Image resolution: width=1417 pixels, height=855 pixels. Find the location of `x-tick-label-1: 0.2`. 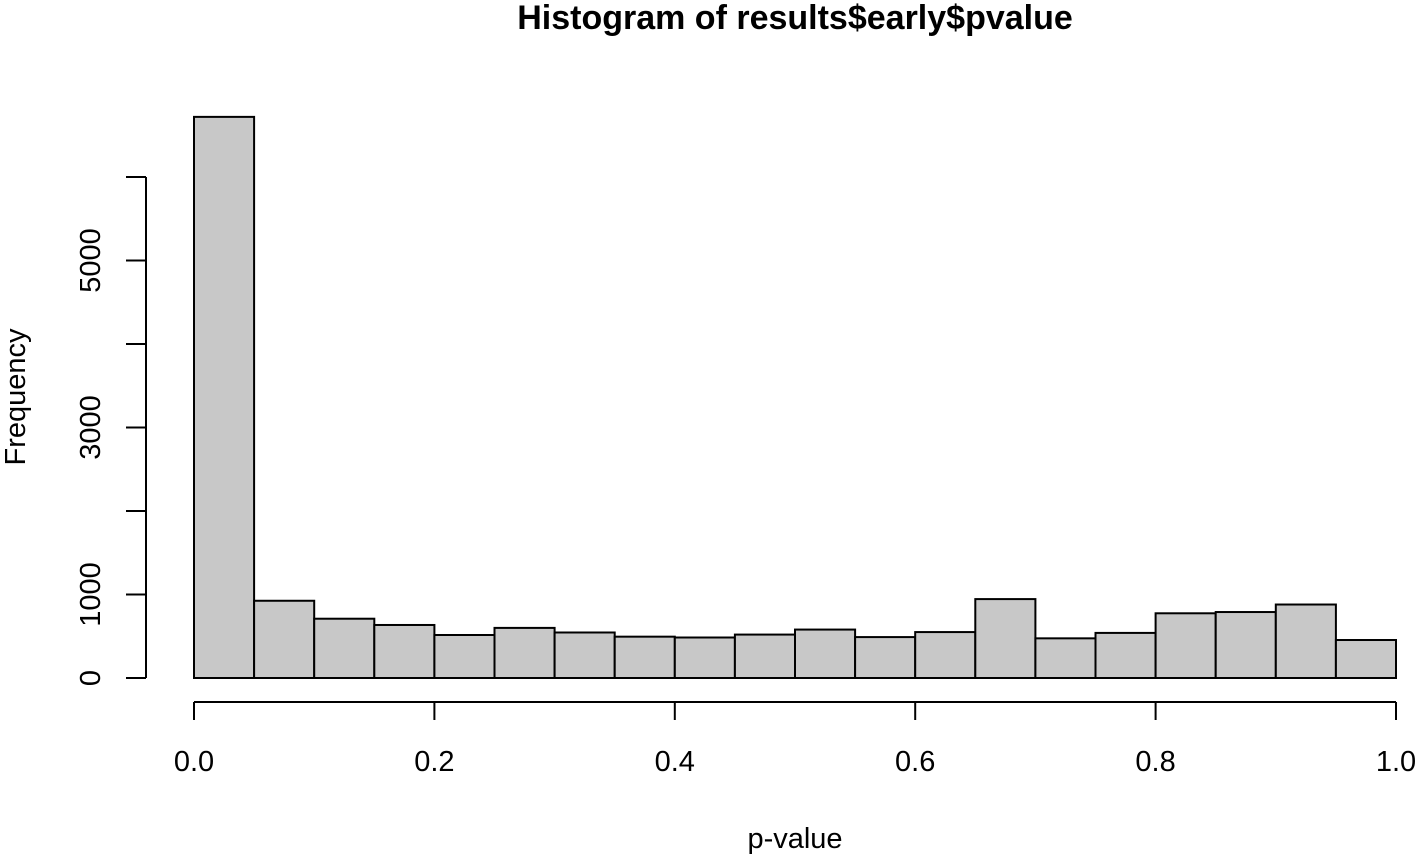

x-tick-label-1: 0.2 is located at coordinates (434, 762).